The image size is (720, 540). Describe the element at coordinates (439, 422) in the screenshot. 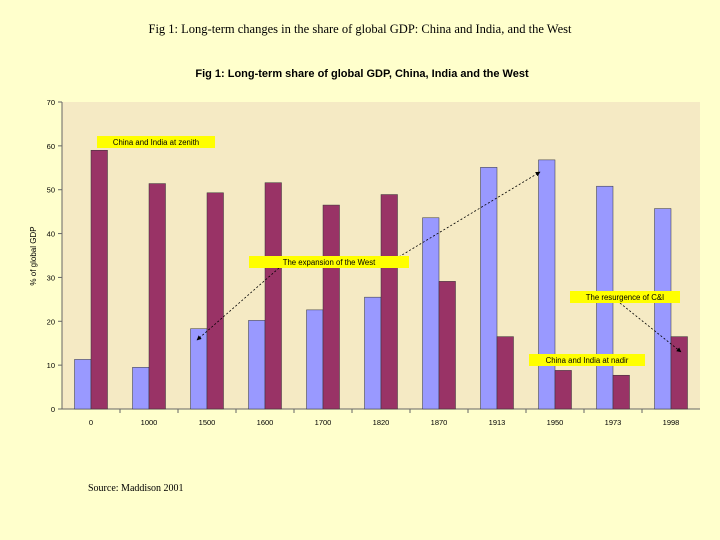

I see `x-tick-label: 1870` at that location.